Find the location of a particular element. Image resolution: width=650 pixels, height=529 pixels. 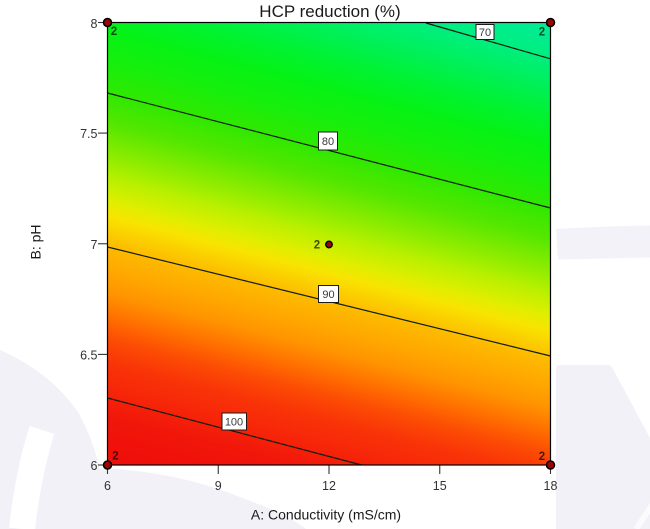

svg-text: 7.5 is located at coordinates (88, 134).